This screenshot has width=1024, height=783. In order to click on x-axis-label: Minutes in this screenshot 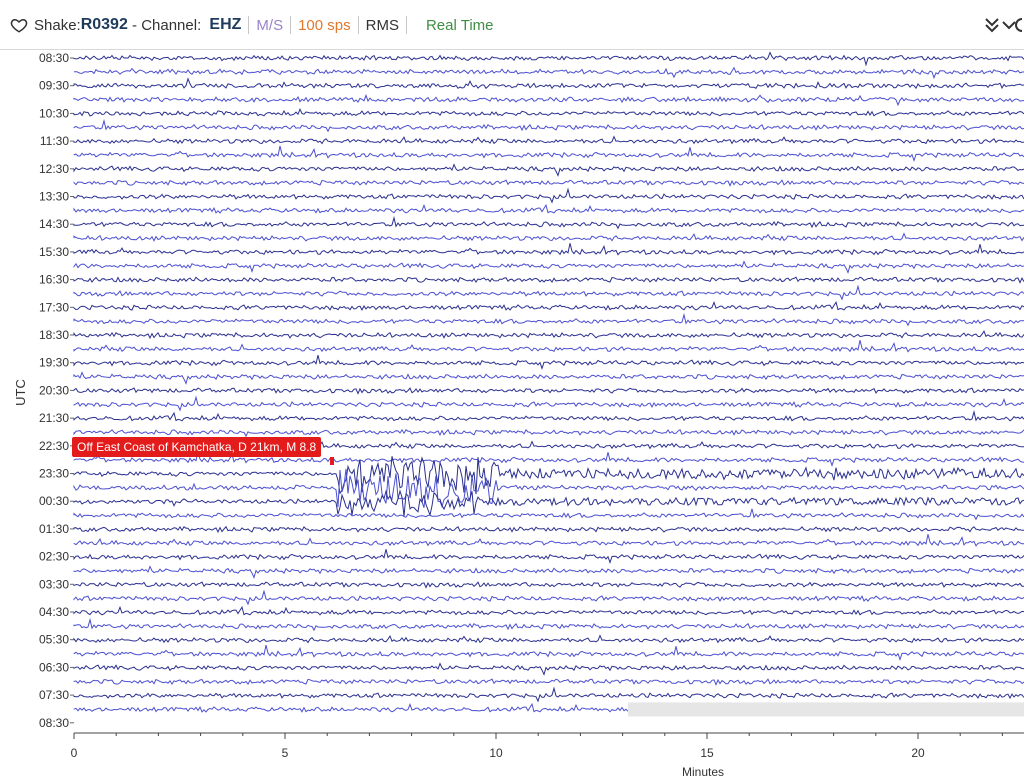, I will do `click(703, 772)`.